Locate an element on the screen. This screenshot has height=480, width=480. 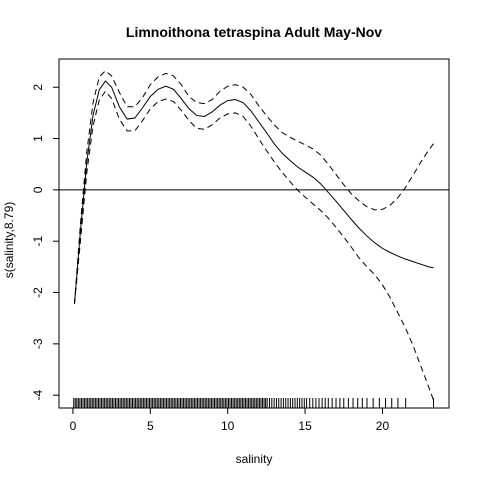
chart-title: Limnoithona tetraspina Adult May-Nov is located at coordinates (254, 32).